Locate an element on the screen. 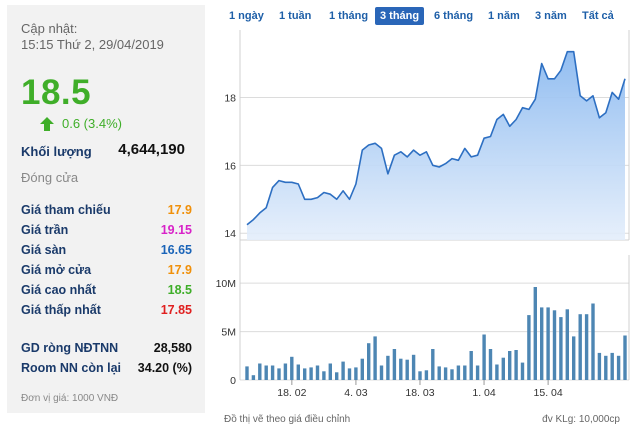 The width and height of the screenshot is (640, 434). ceiling-price-value: 19.15 is located at coordinates (176, 230).